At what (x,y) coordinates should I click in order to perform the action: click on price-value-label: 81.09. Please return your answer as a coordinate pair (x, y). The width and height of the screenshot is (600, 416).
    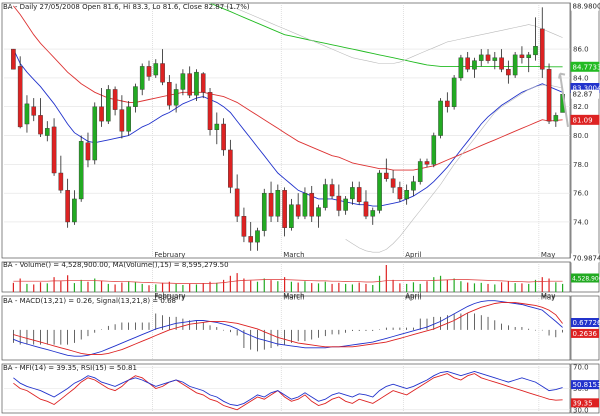
    Looking at the image, I should click on (583, 120).